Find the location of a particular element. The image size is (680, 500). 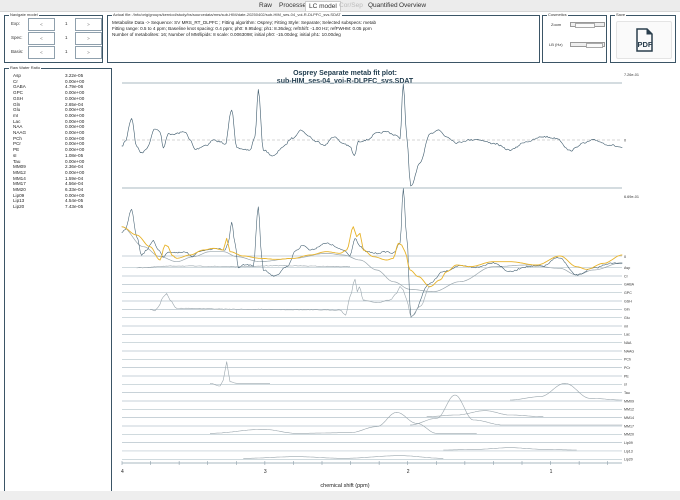

ratio-row: Lip20 7.43e-05 is located at coordinates (58, 206).